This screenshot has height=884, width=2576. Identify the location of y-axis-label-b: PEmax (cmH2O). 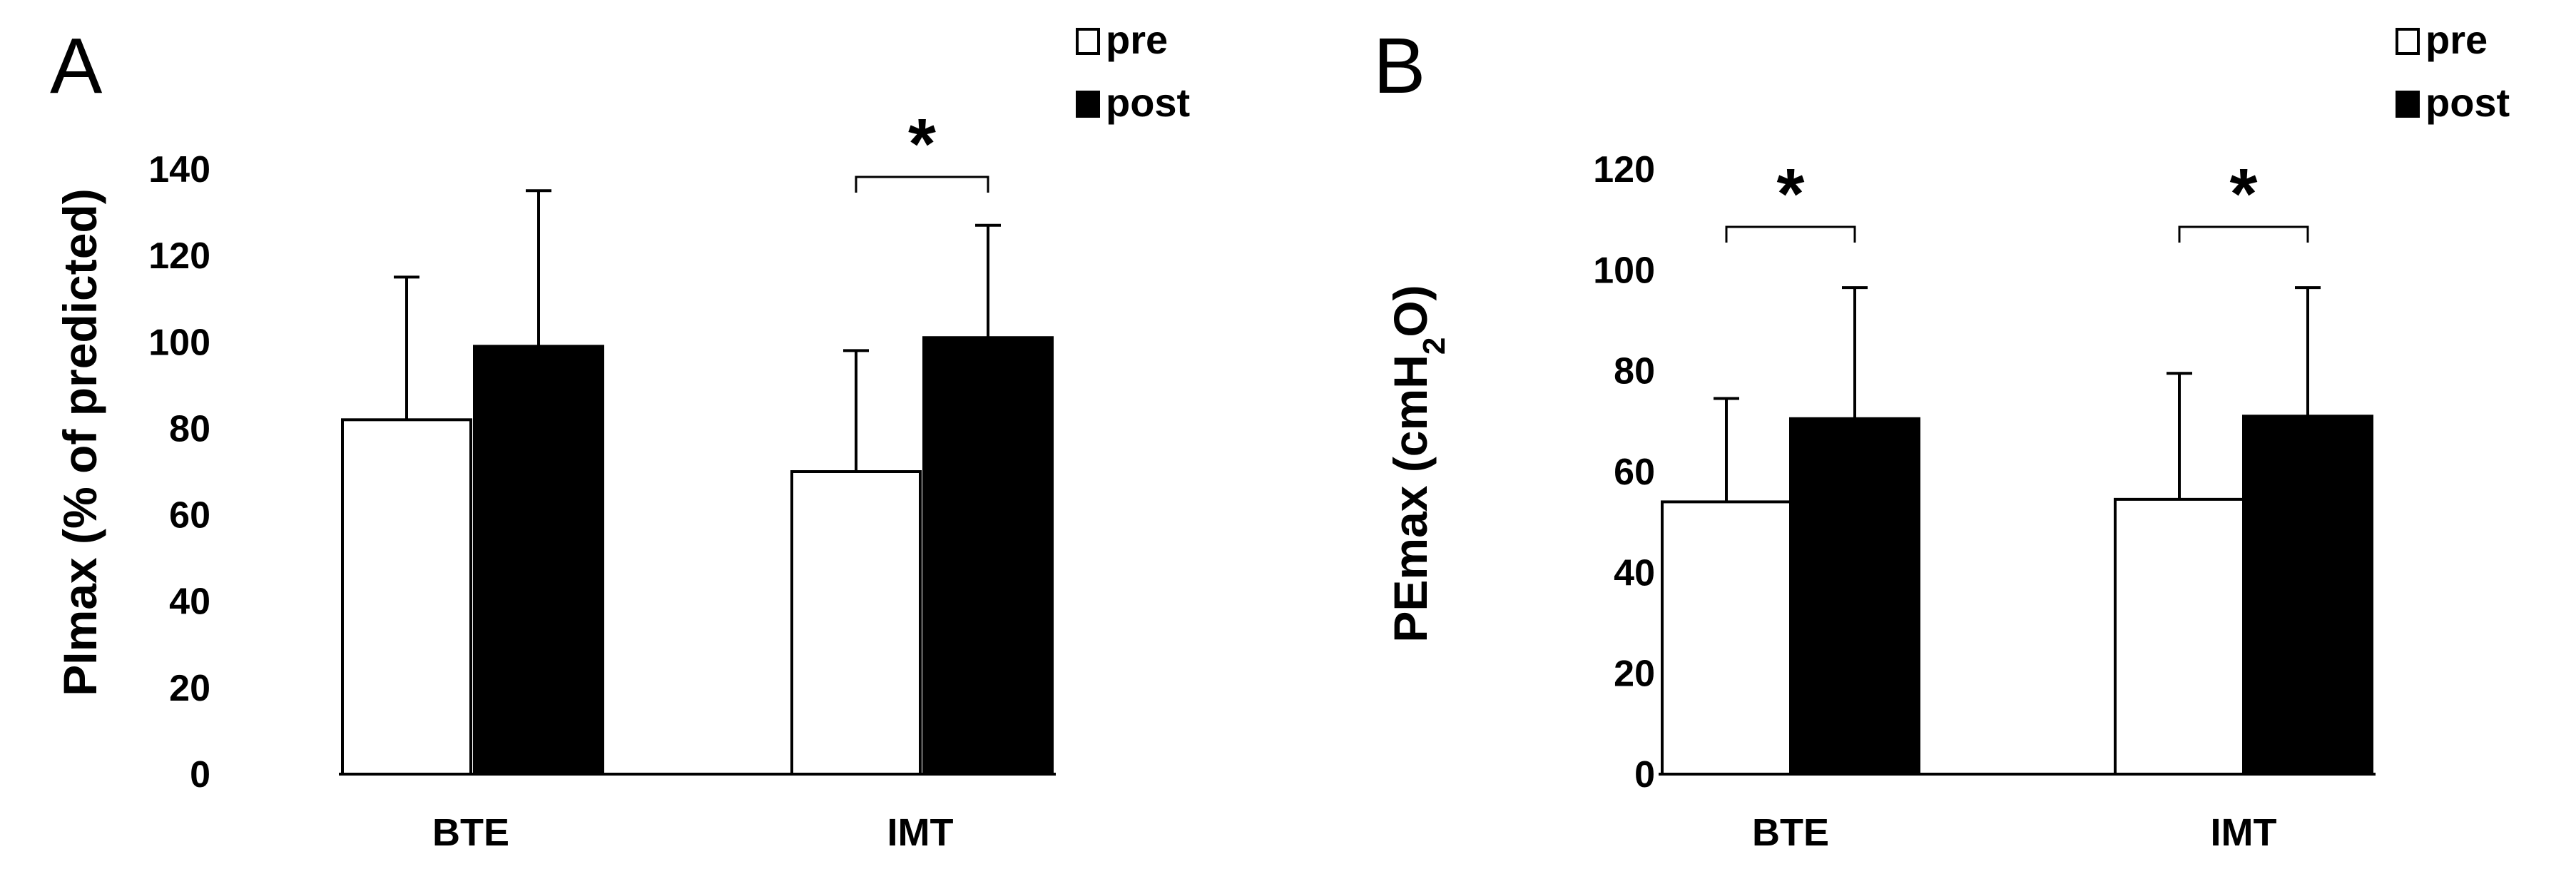
(1418, 463).